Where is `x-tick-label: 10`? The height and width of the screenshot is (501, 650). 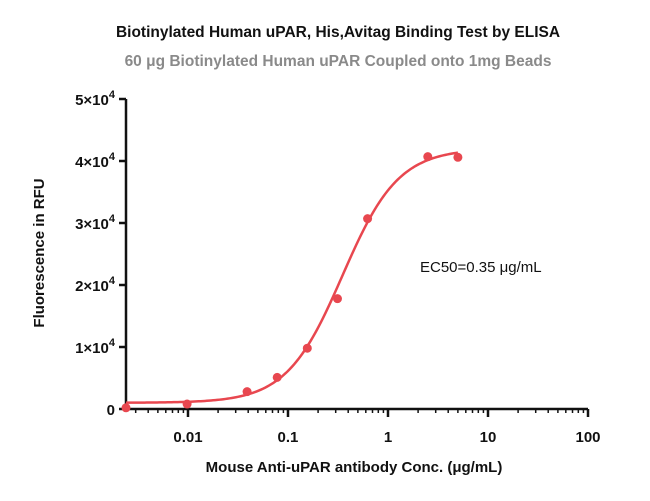
x-tick-label: 10 is located at coordinates (488, 437).